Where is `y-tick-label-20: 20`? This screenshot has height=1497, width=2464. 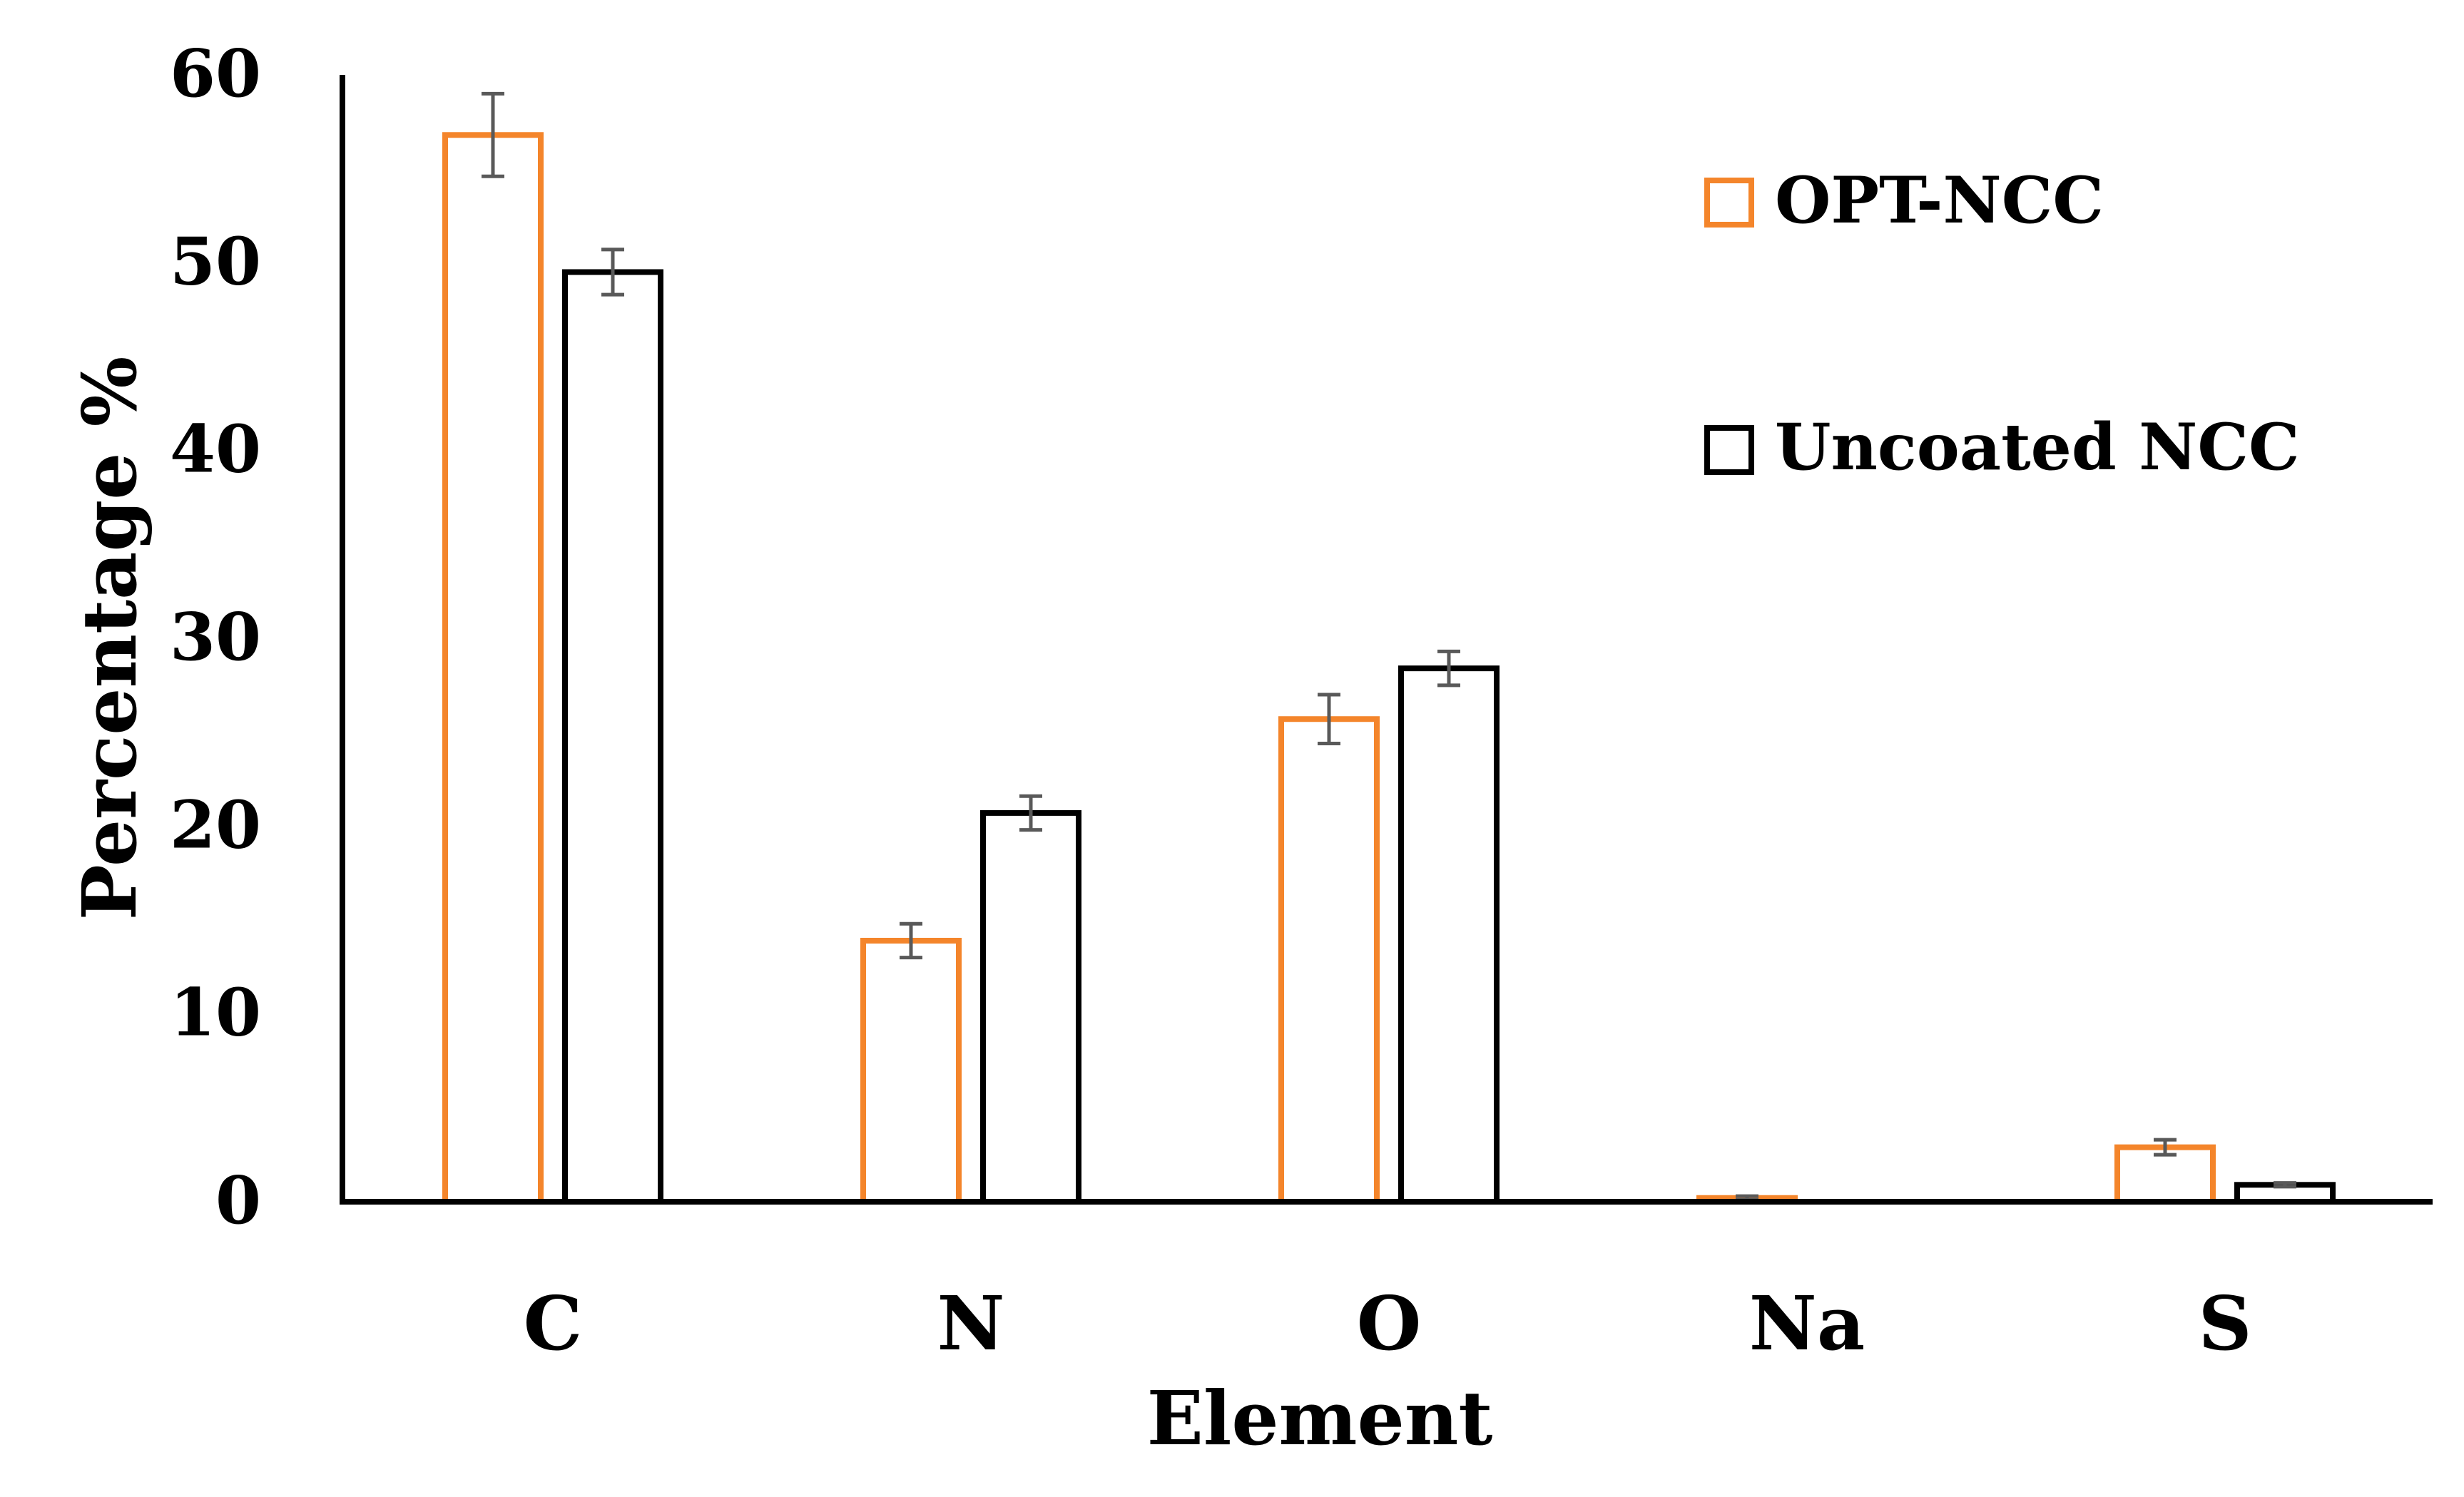 y-tick-label-20: 20 is located at coordinates (215, 824).